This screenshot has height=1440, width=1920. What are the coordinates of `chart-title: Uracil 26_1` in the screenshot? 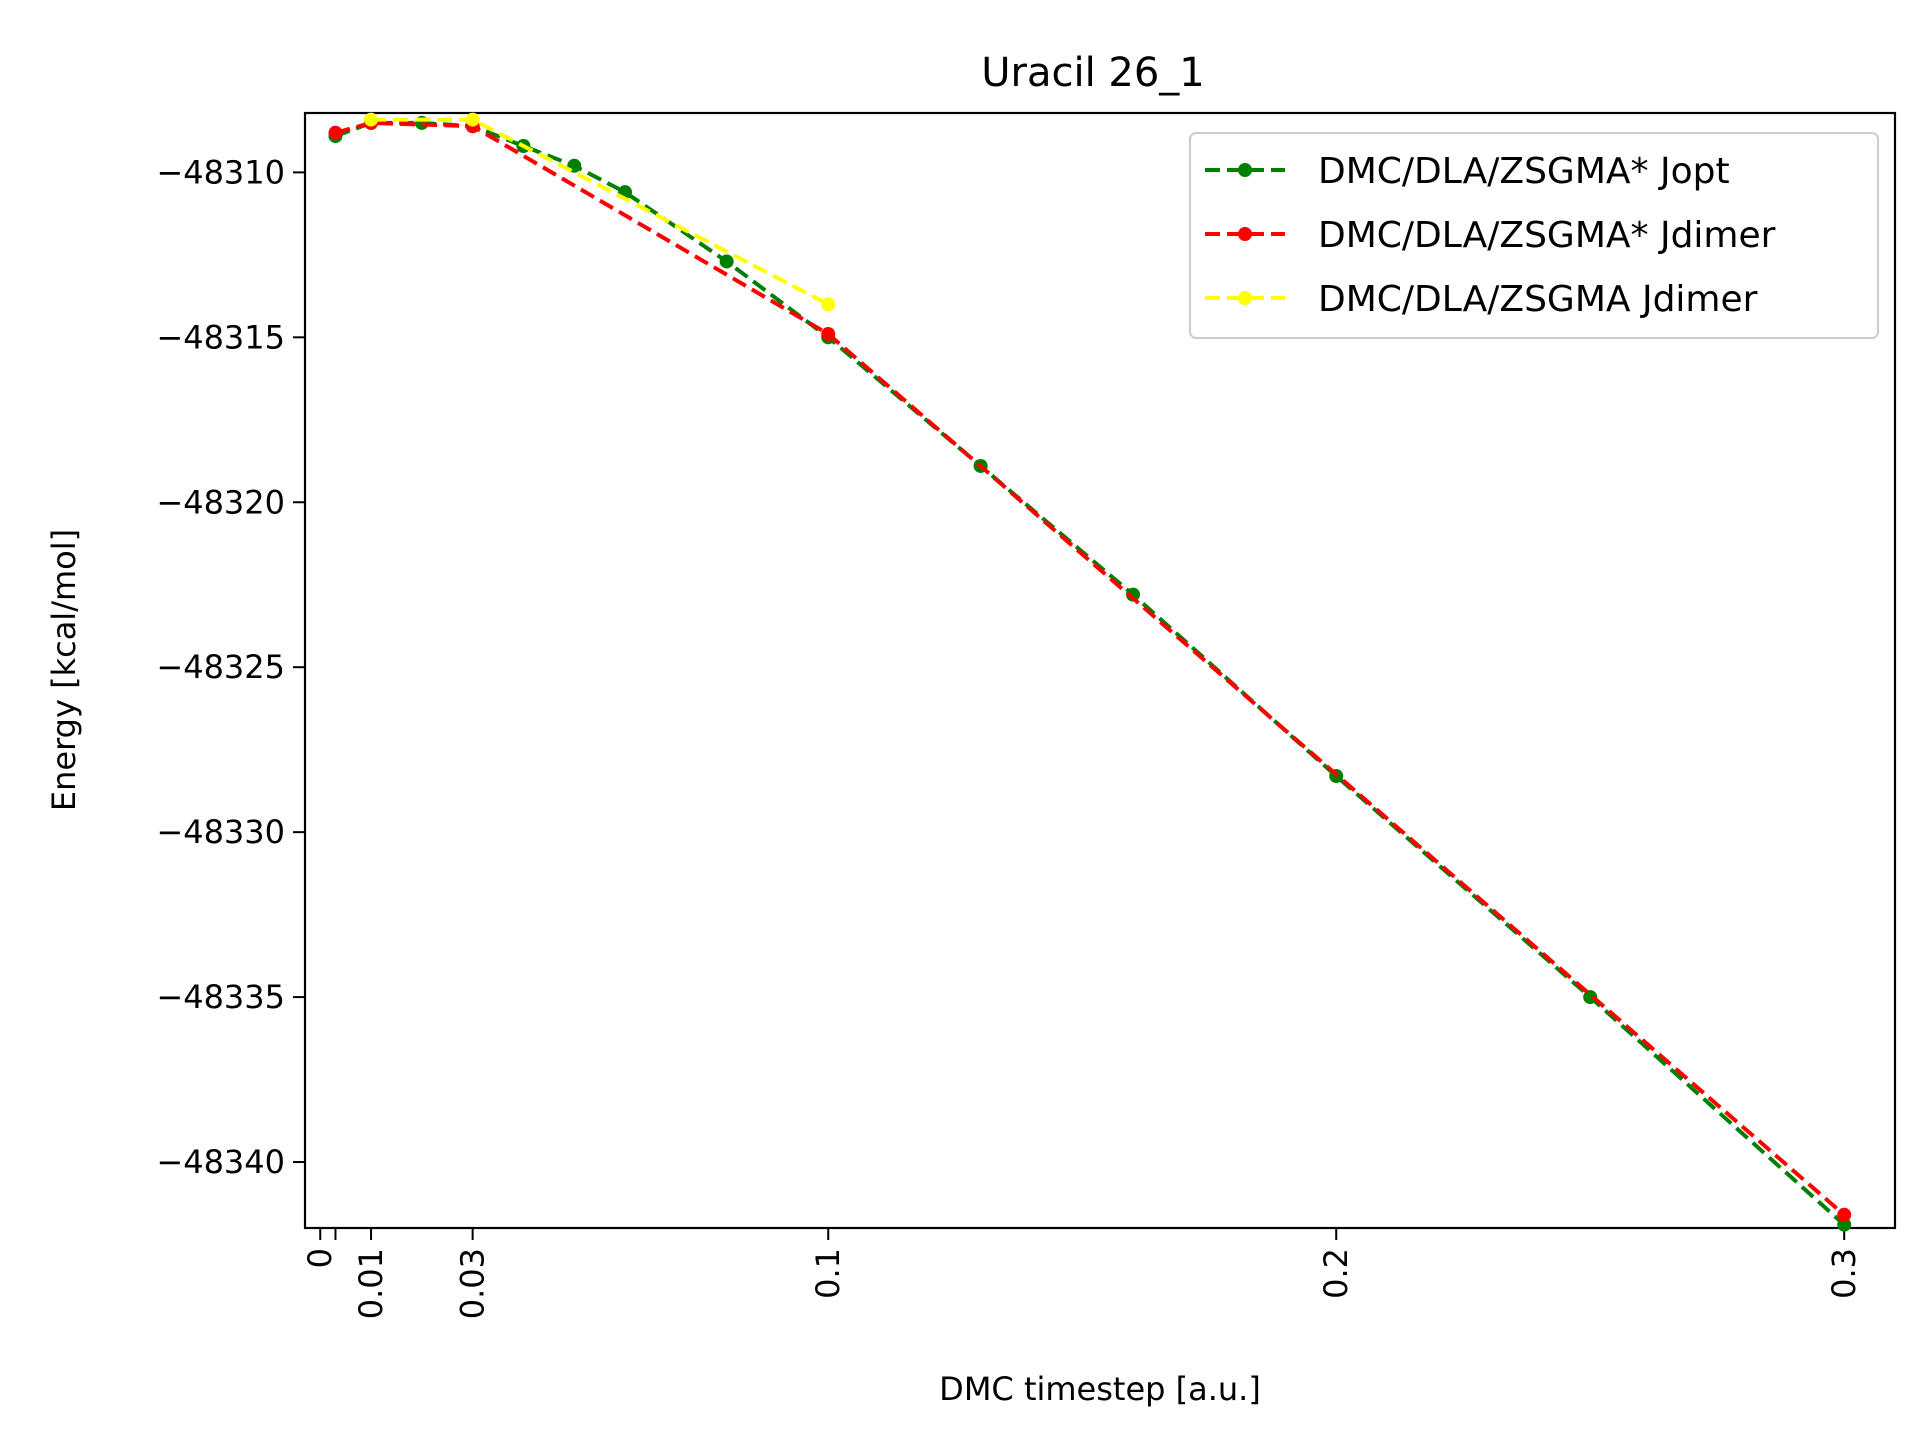 It's located at (1093, 73).